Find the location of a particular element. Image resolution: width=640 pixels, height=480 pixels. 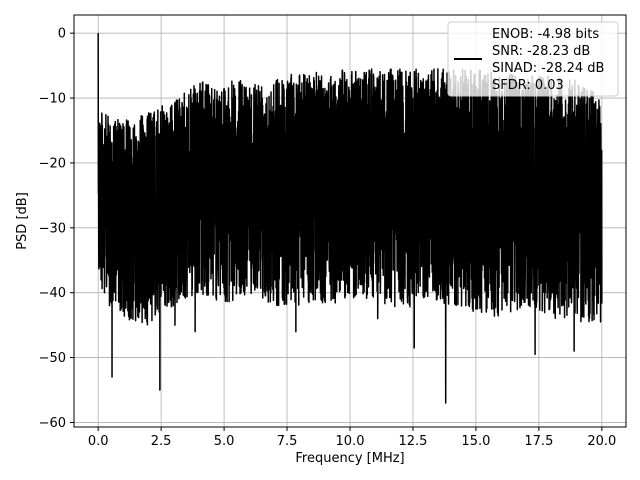

y-tick-label: −30 is located at coordinates (52, 228).